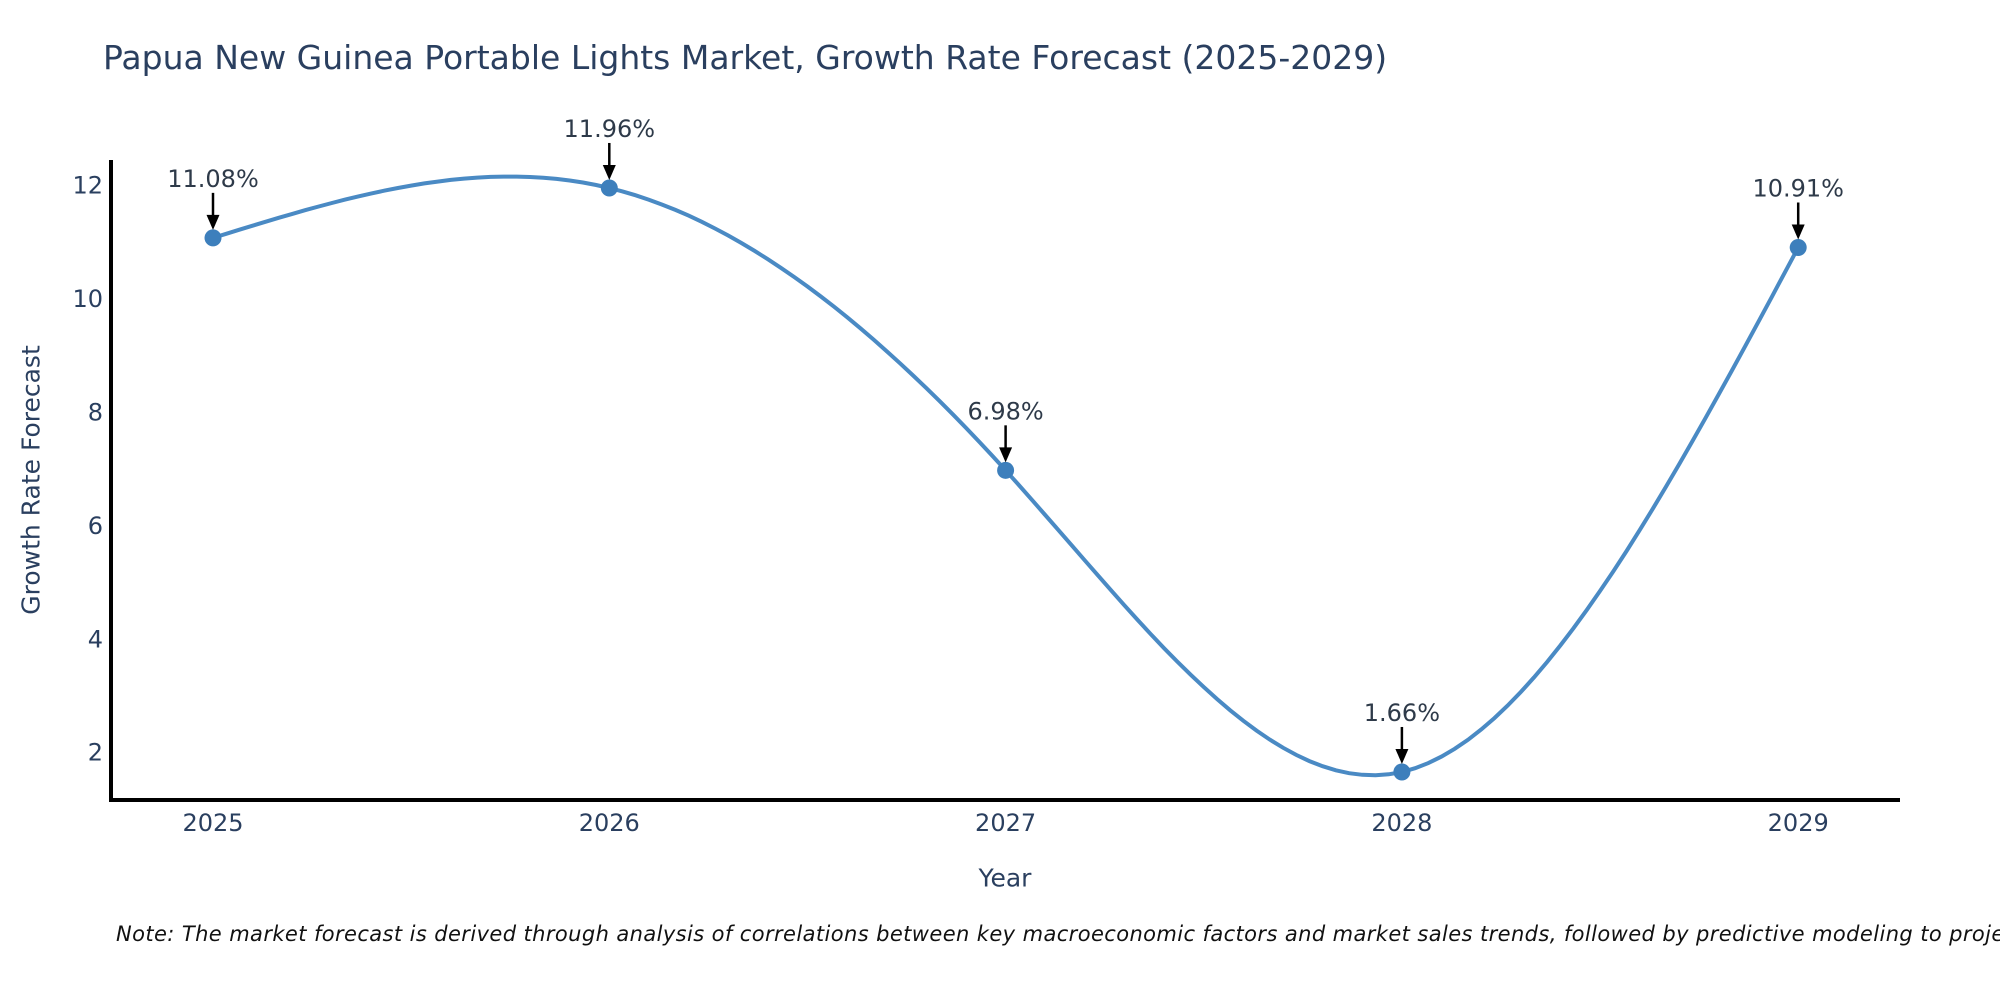 The width and height of the screenshot is (2000, 1000). Describe the element at coordinates (1402, 713) in the screenshot. I see `data-point-label: 1.66%` at that location.